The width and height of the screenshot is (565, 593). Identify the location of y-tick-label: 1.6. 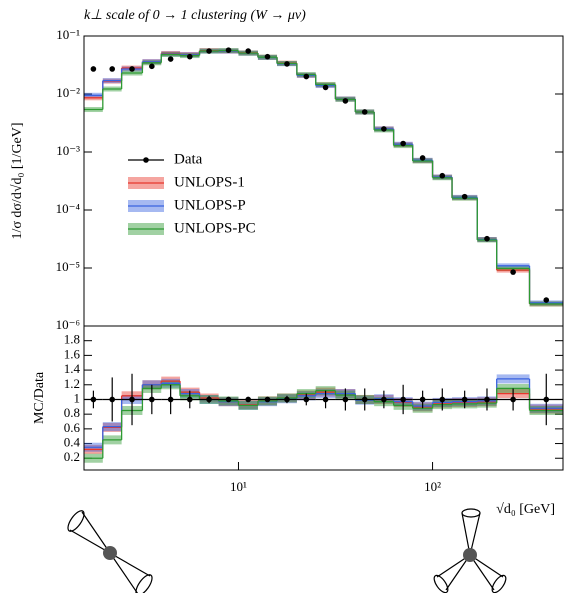
(72, 353).